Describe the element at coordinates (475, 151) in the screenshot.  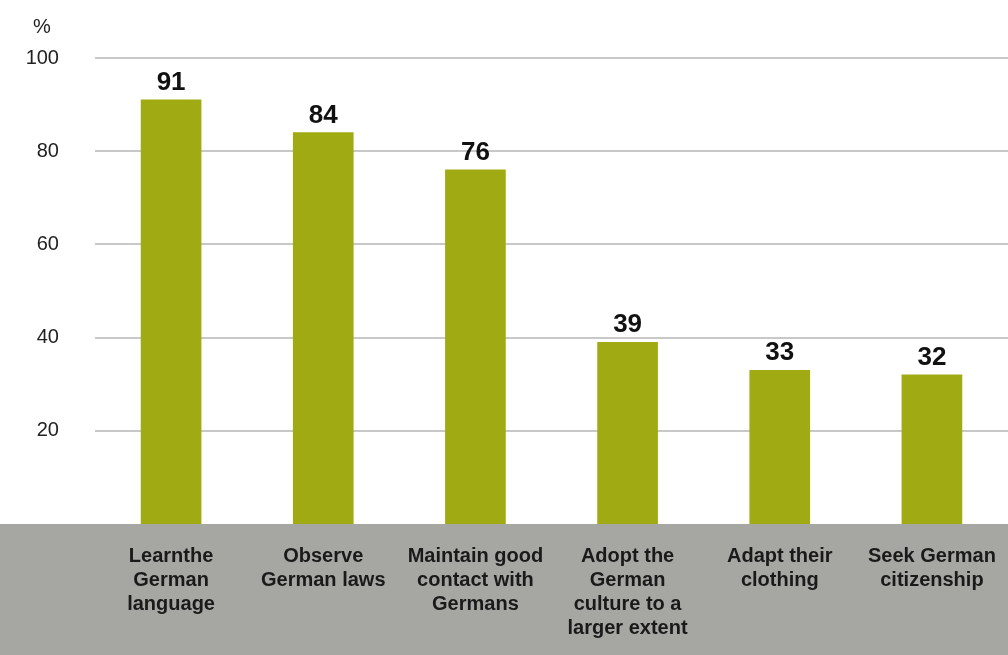
I see `data-label: 76` at that location.